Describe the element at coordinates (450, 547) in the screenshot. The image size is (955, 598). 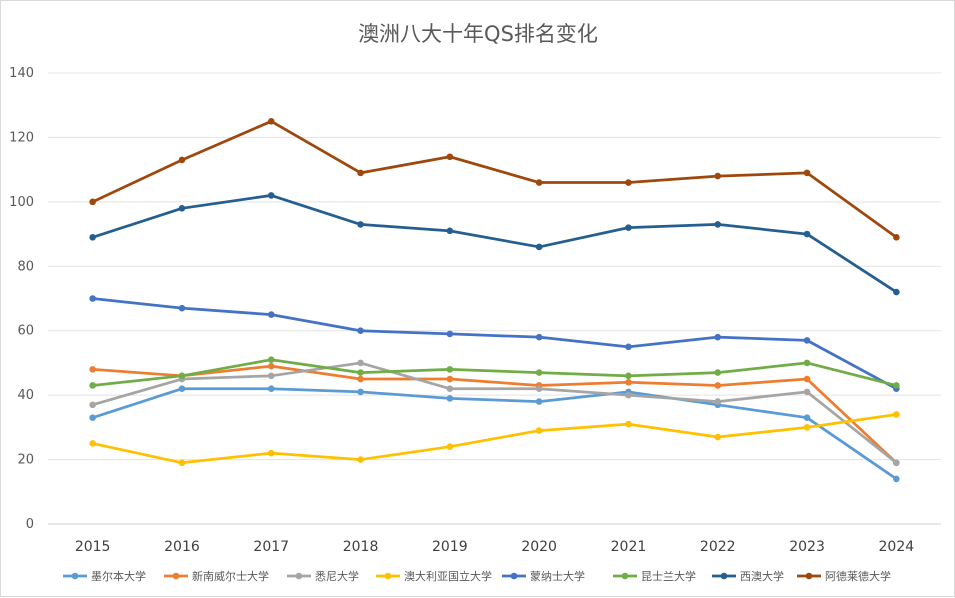
I see `x-tick-label: 2019` at that location.